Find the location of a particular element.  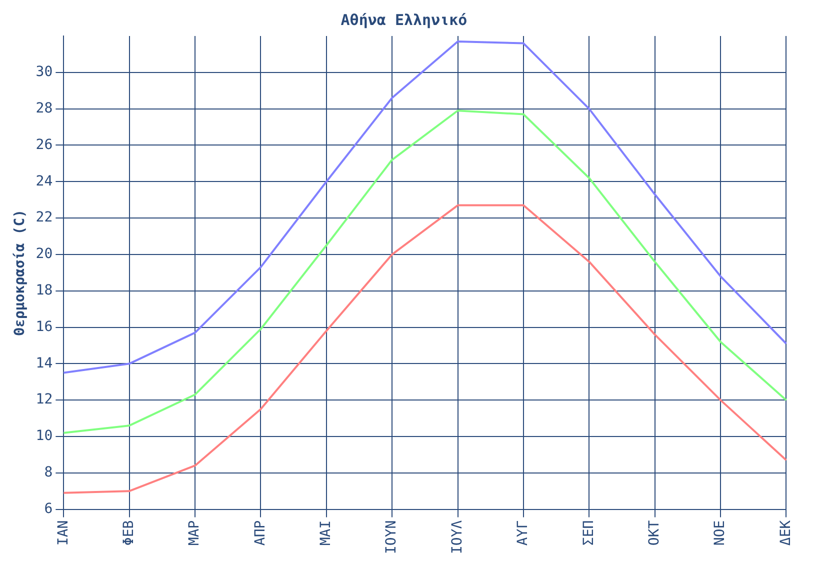

y-tick-label: 22 is located at coordinates (44, 218).